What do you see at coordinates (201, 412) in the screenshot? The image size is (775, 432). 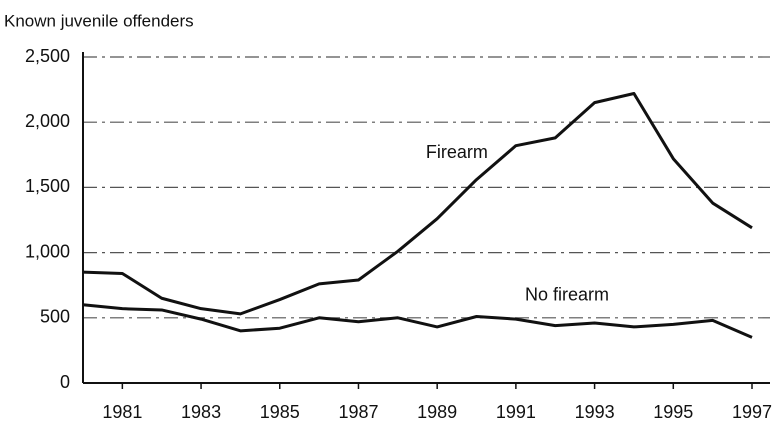 I see `x-tick-label: 1983` at bounding box center [201, 412].